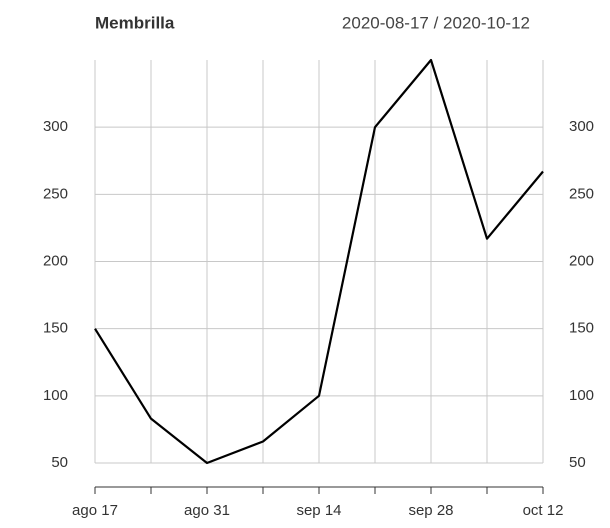  I want to click on x-tick-label: ago 17, so click(95, 510).